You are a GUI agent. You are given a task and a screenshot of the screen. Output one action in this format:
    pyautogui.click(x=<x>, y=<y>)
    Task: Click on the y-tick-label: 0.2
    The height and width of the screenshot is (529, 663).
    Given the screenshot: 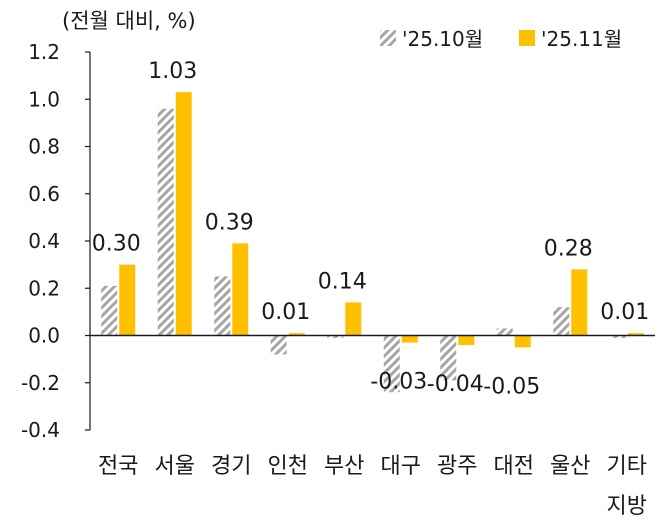 What is the action you would take?
    pyautogui.click(x=44, y=288)
    